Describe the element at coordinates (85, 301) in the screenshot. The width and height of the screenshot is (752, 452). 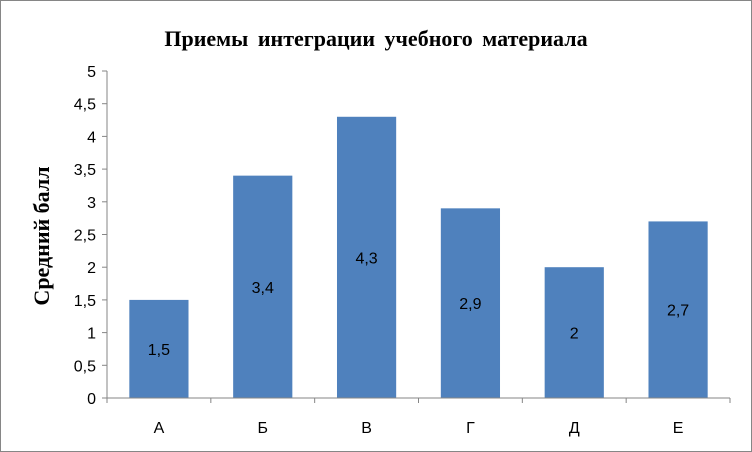
I see `y-tick-label: 1,5` at that location.